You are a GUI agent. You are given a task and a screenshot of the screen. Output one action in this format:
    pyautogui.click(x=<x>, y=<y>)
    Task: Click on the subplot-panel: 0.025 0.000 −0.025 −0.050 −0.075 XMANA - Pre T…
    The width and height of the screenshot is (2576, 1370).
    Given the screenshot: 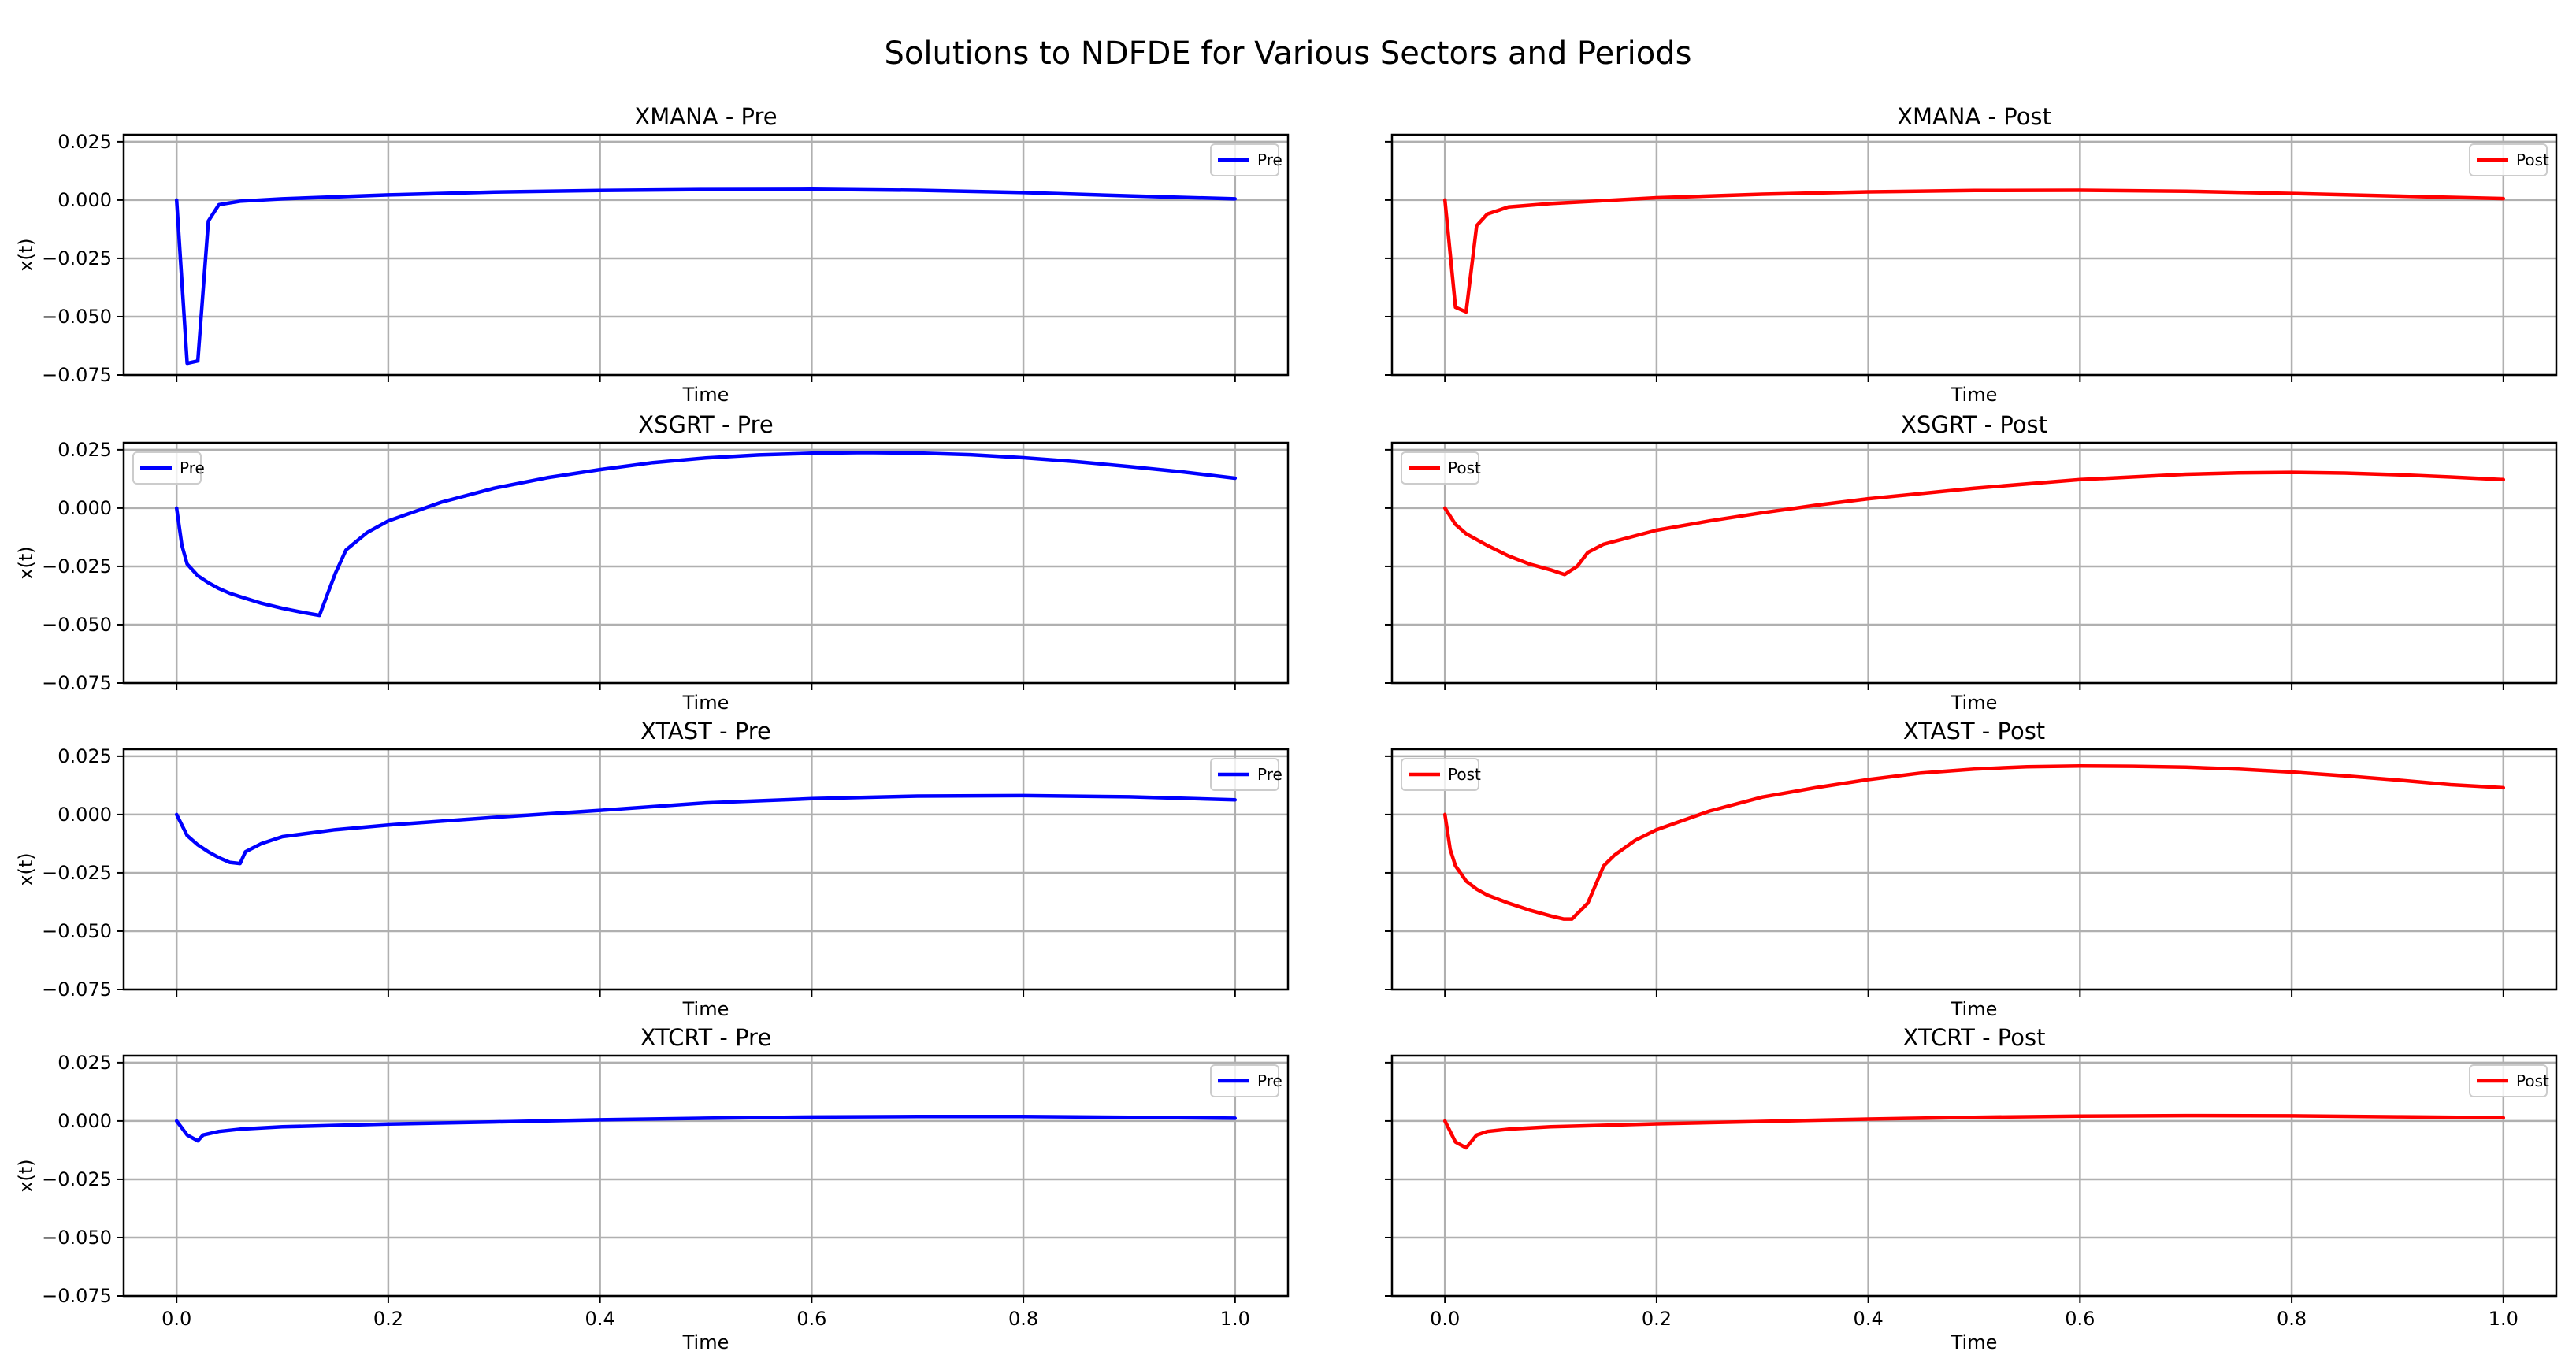 What is the action you would take?
    pyautogui.click(x=652, y=255)
    